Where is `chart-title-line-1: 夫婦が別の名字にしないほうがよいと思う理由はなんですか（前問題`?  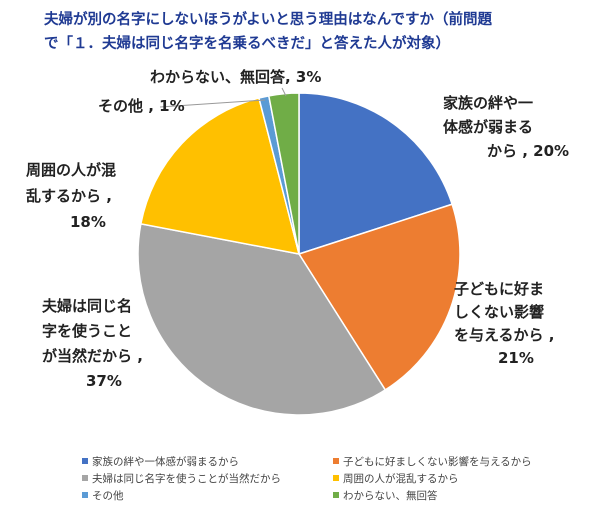
chart-title-line-1: 夫婦が別の名字にしないほうがよいと思う理由はなんですか（前問題 is located at coordinates (268, 20).